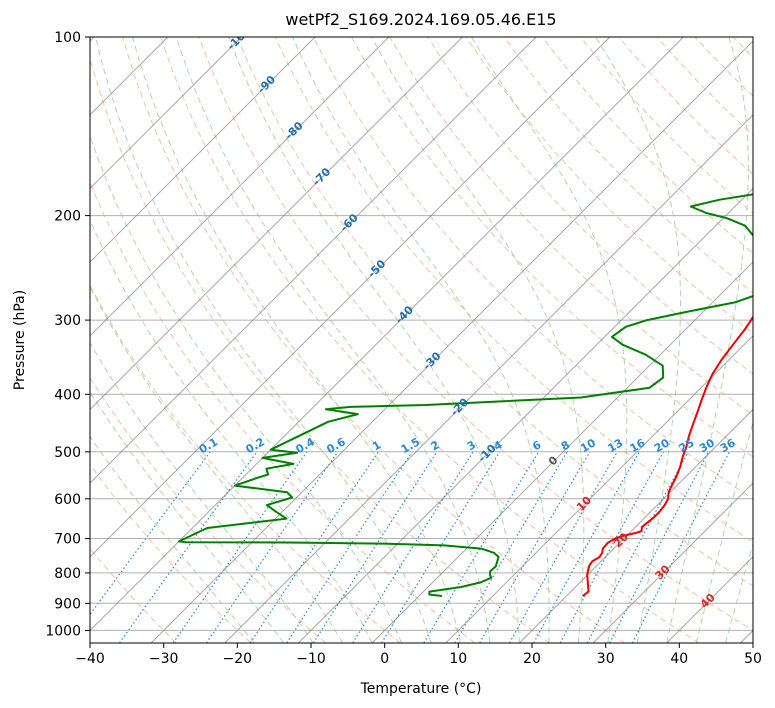  What do you see at coordinates (410, 445) in the screenshot?
I see `mixing-ratio-label: 1.5` at bounding box center [410, 445].